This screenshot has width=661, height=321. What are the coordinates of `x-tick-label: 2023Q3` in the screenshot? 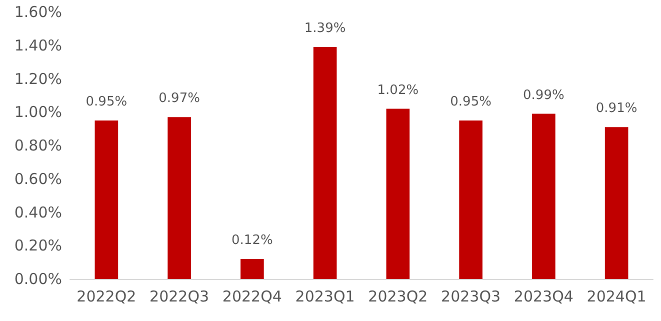 It's located at (471, 297).